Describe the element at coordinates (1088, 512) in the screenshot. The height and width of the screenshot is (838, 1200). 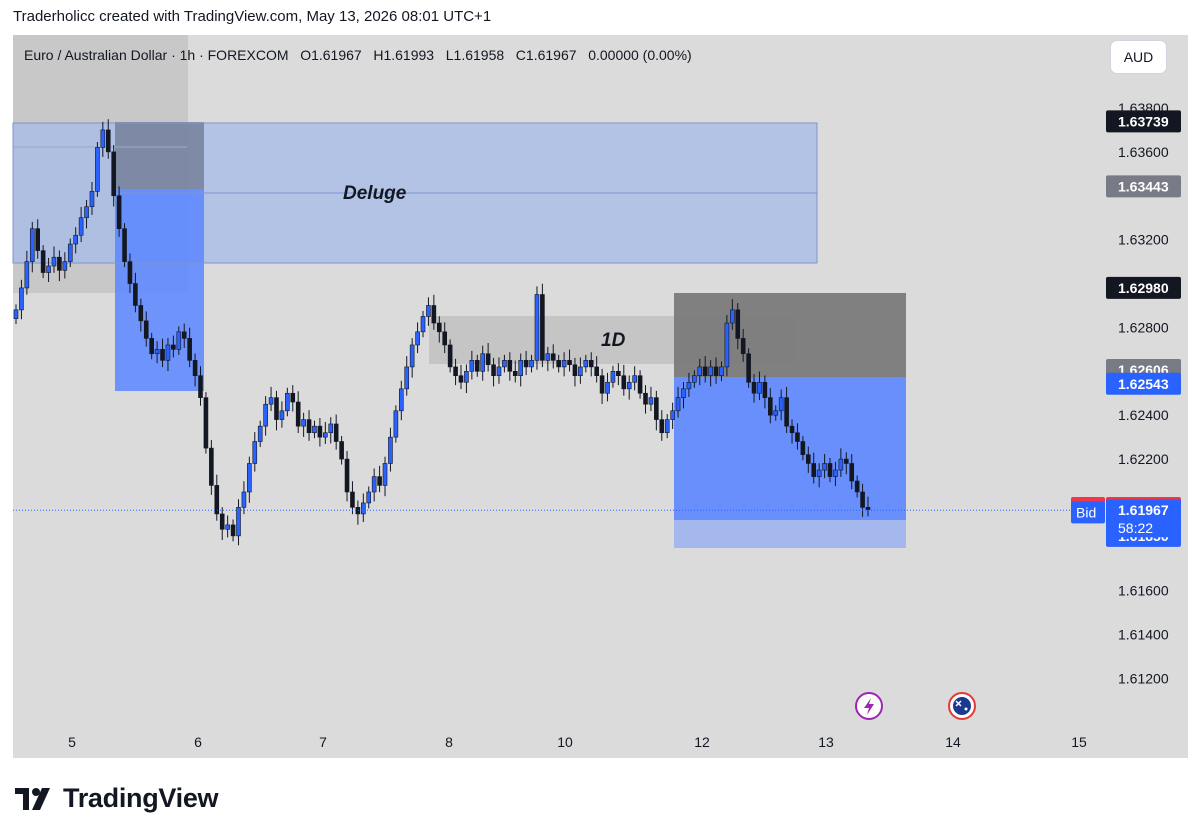
I see `bid-tag` at that location.